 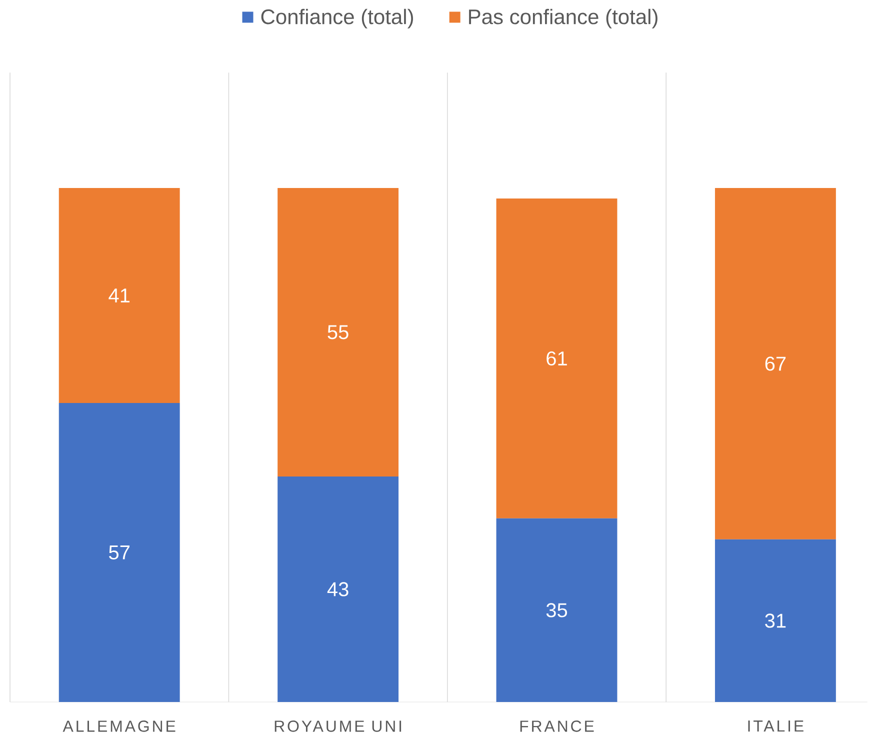 I want to click on data-label: 35, so click(x=557, y=610).